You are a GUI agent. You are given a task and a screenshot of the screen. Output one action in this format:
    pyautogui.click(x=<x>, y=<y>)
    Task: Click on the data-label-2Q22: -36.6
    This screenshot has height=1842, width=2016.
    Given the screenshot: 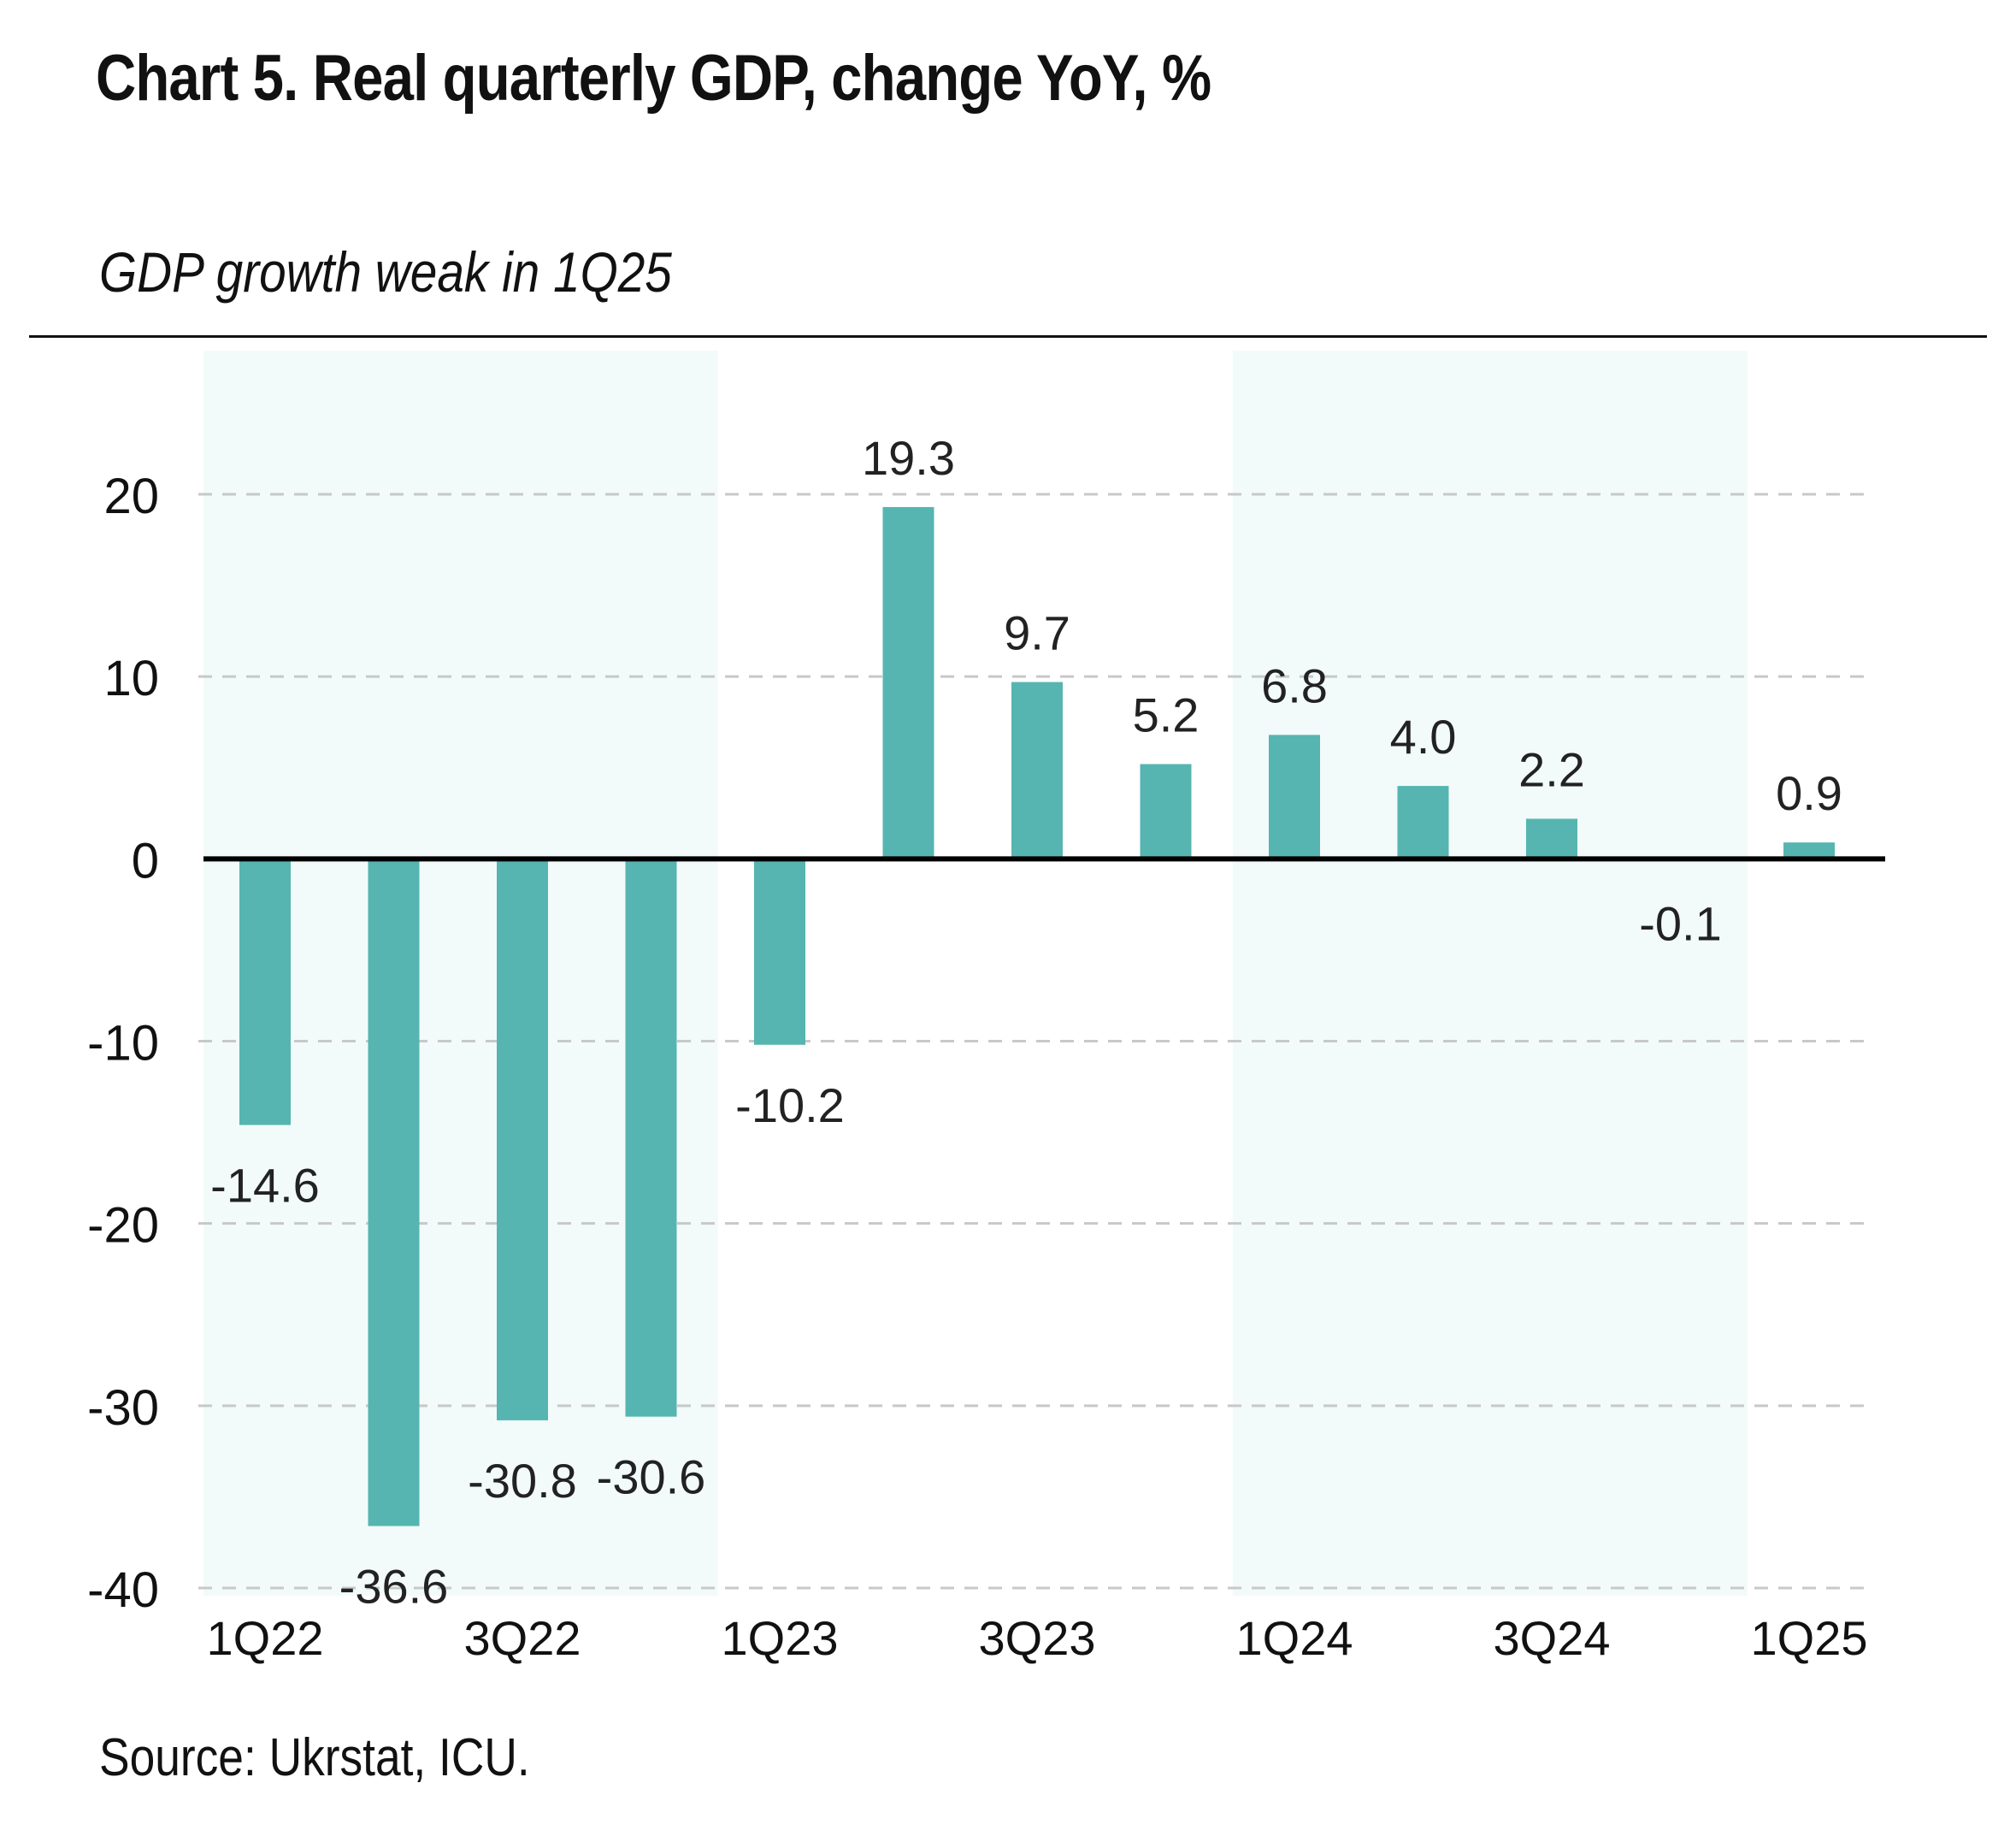 What is the action you would take?
    pyautogui.click(x=394, y=1587)
    